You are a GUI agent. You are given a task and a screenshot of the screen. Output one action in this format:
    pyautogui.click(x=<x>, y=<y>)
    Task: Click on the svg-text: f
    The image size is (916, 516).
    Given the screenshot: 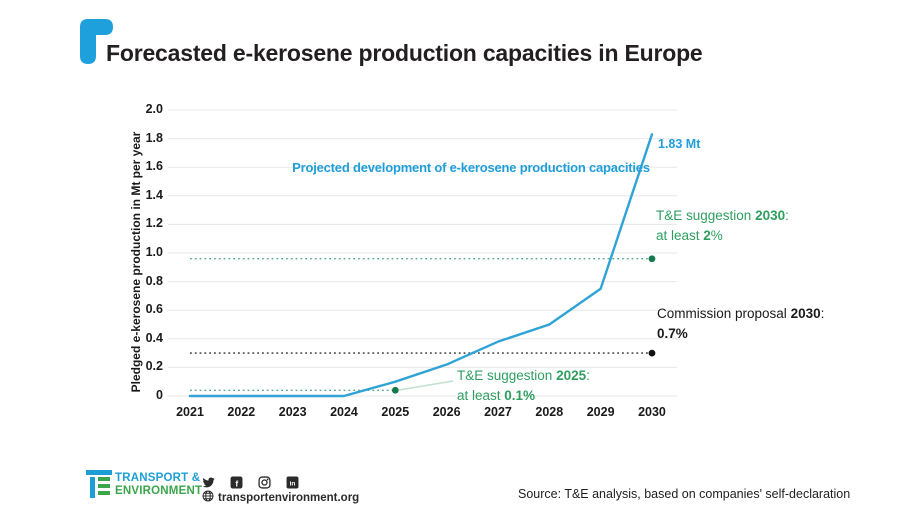 What is the action you would take?
    pyautogui.click(x=236, y=483)
    